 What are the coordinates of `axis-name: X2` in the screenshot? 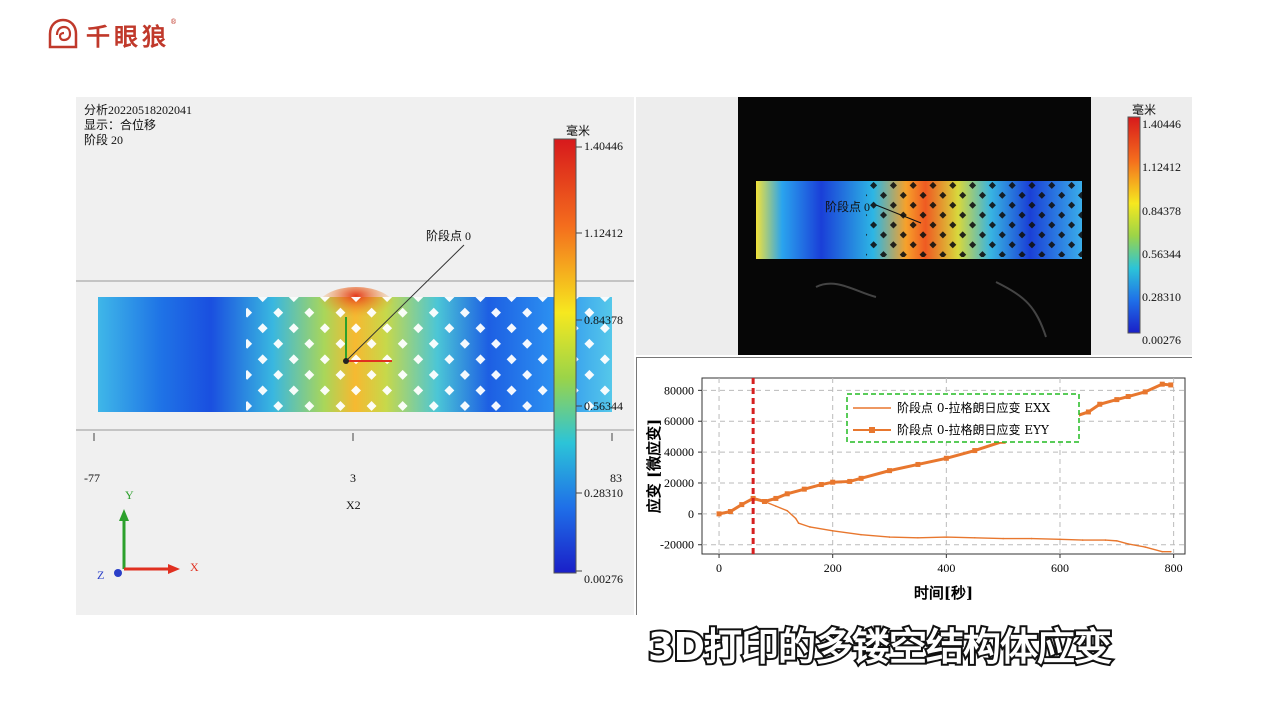 It's located at (353, 505).